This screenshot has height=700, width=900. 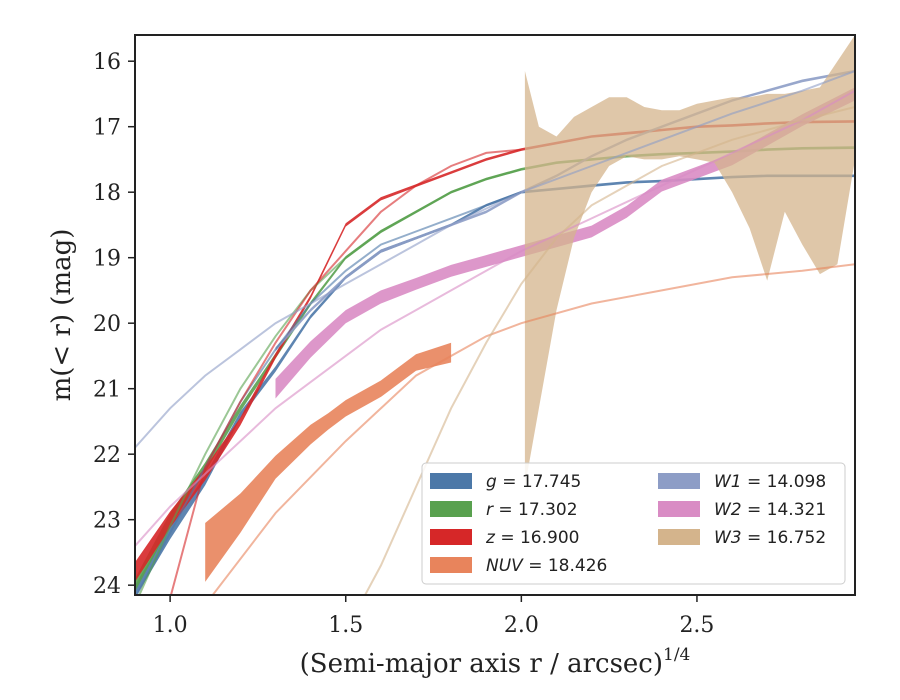 I want to click on legend-box, so click(x=633, y=523).